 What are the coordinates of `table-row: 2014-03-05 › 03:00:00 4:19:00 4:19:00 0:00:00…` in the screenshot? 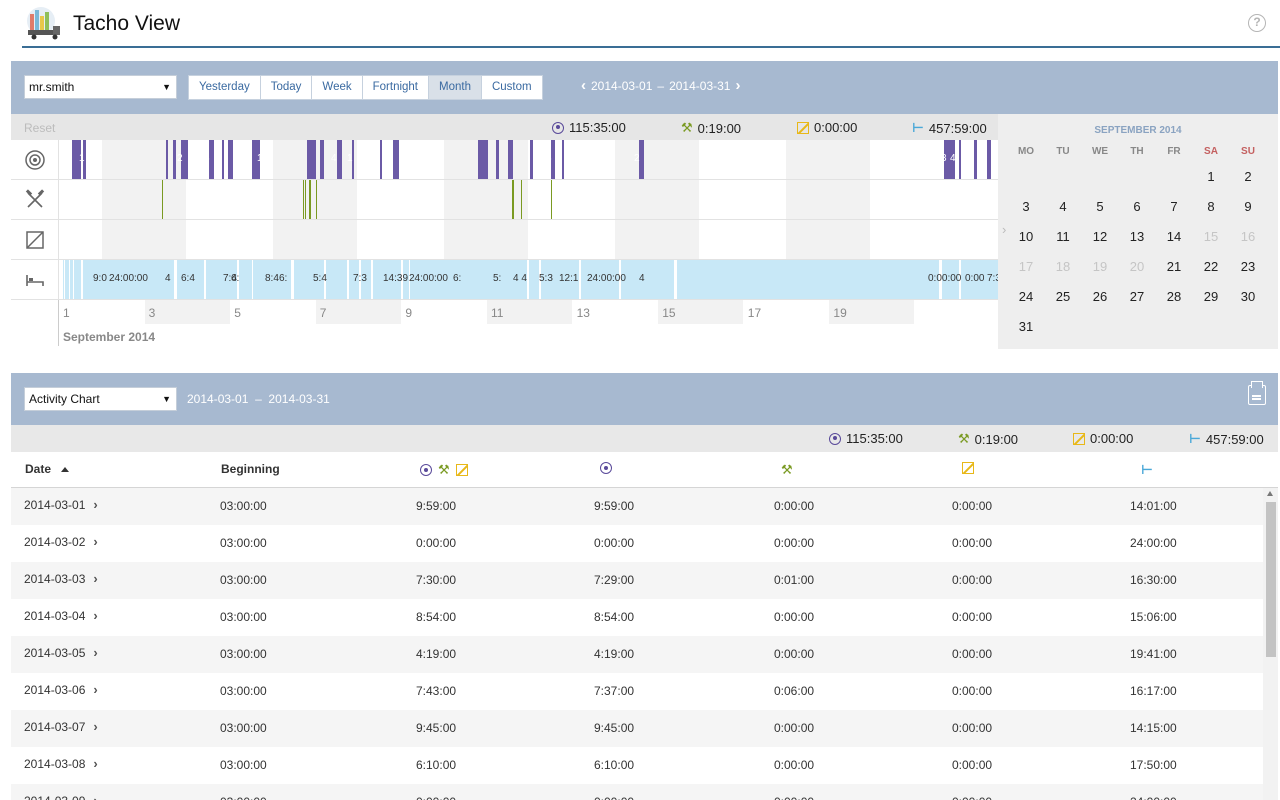 It's located at (637, 654).